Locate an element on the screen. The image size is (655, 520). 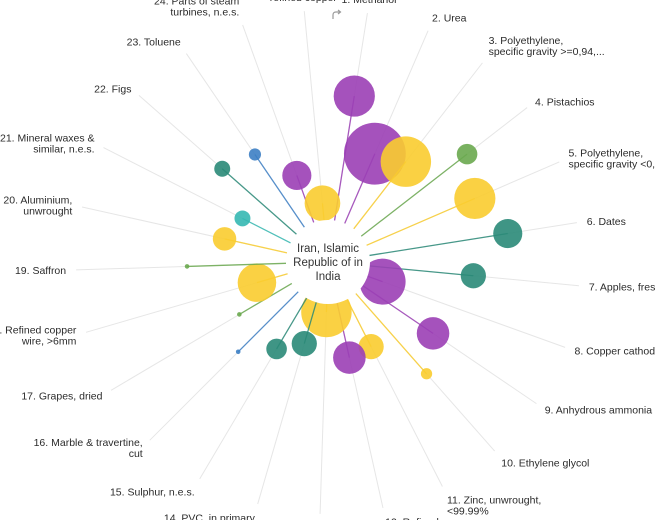
category-label-11: 11. Zinc, unwrought, <99.99% is located at coordinates (494, 505).